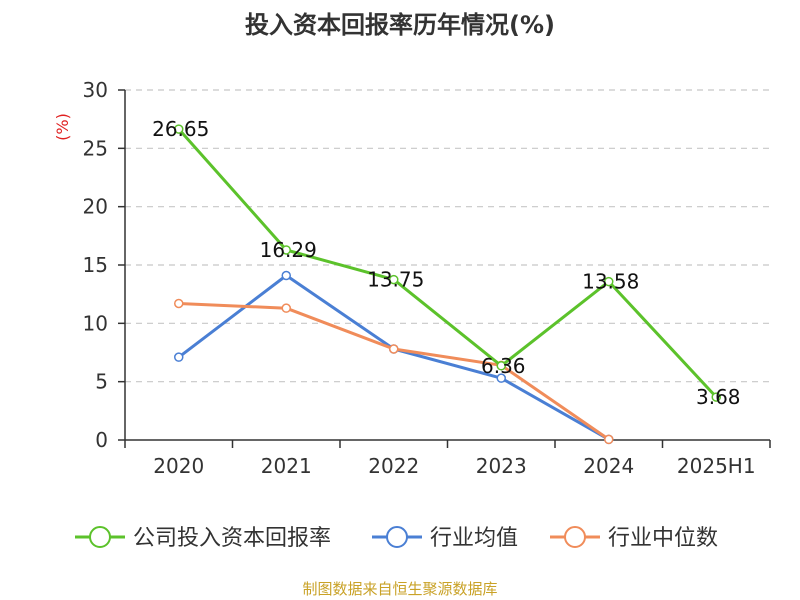  I want to click on source-note: 制图数据来自恒生聚源数据库, so click(399, 589).